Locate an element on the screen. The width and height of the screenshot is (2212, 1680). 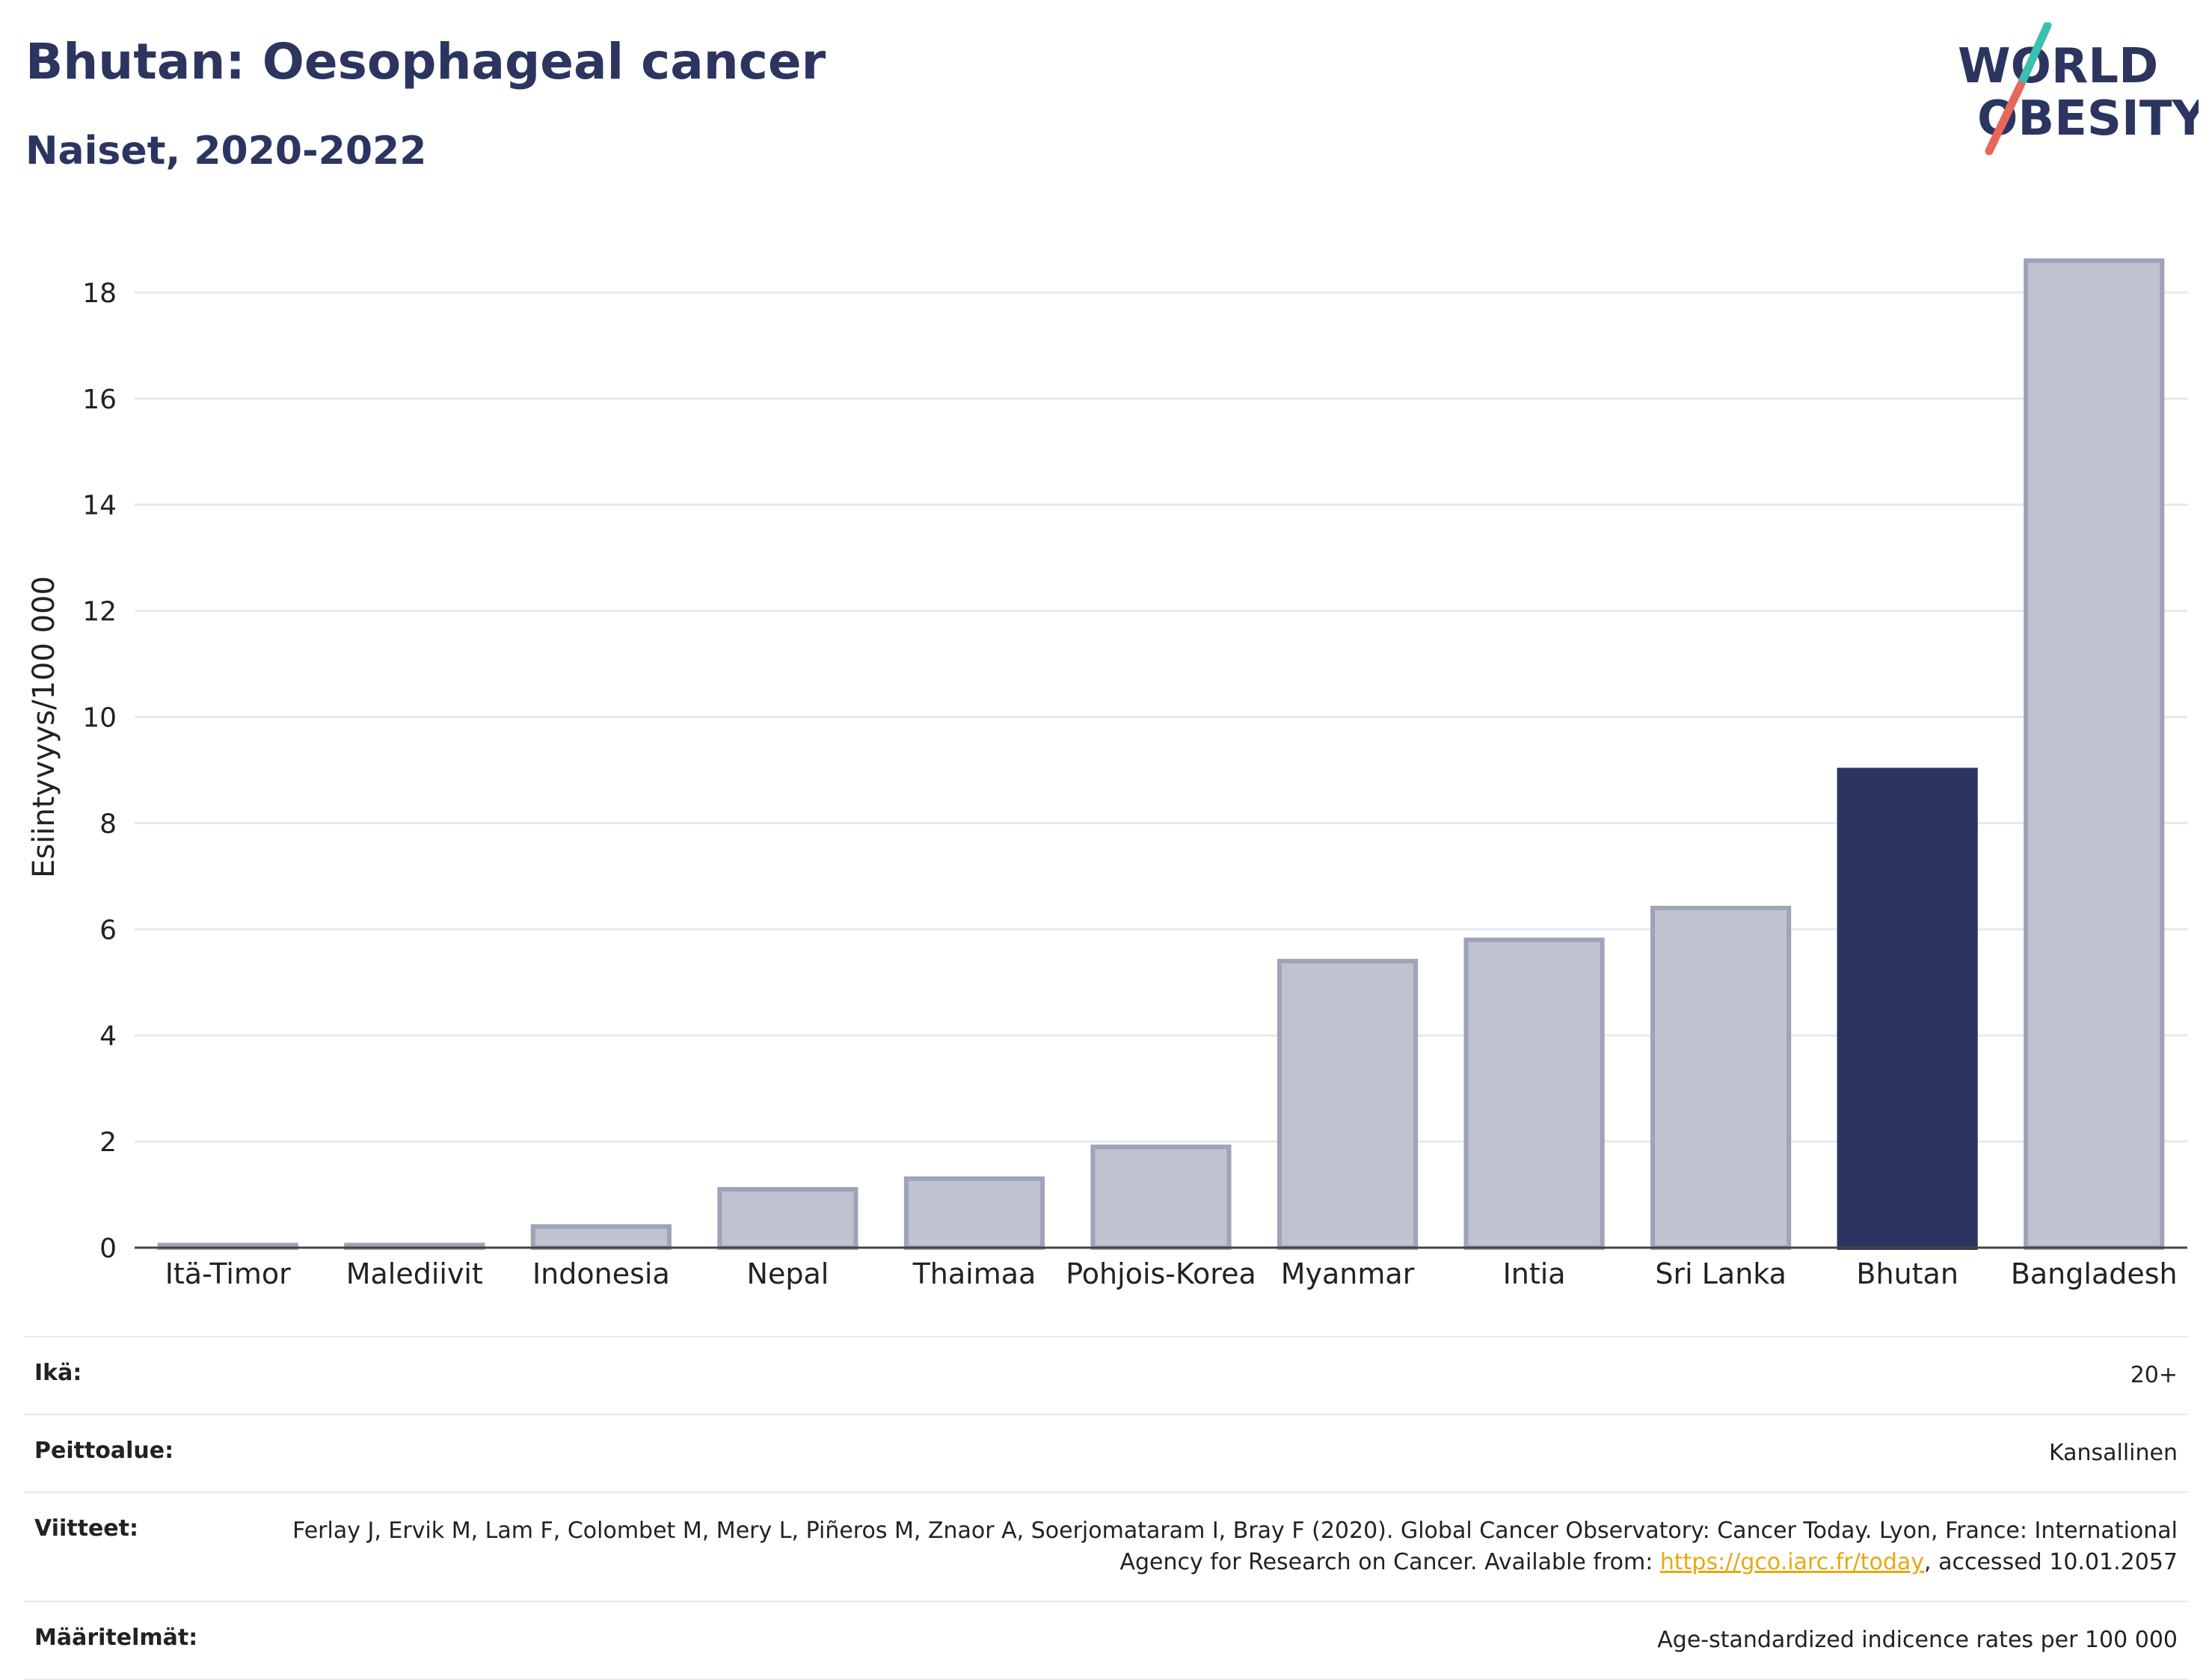
chart-subtitle: Naiset, 2020-2022 is located at coordinates (226, 151).